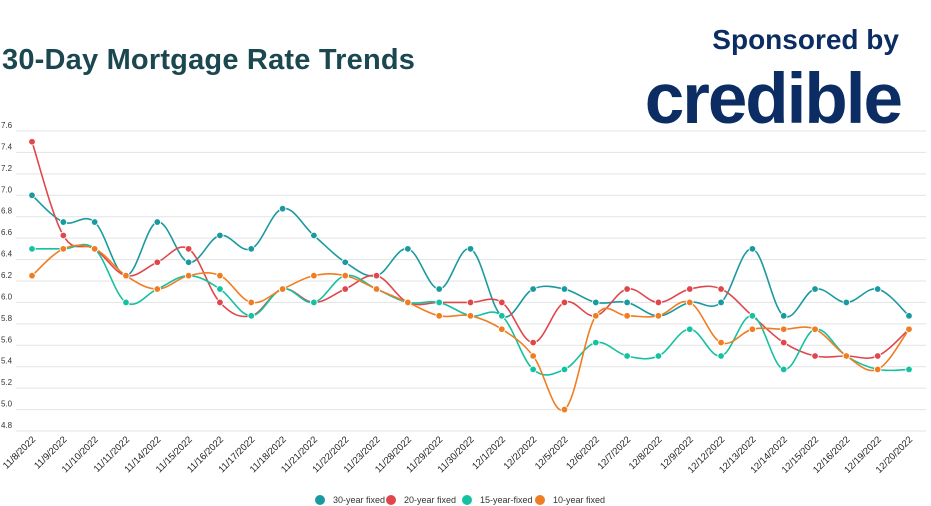 This screenshot has width=931, height=506. I want to click on legend-label: 20-year fixed, so click(430, 500).